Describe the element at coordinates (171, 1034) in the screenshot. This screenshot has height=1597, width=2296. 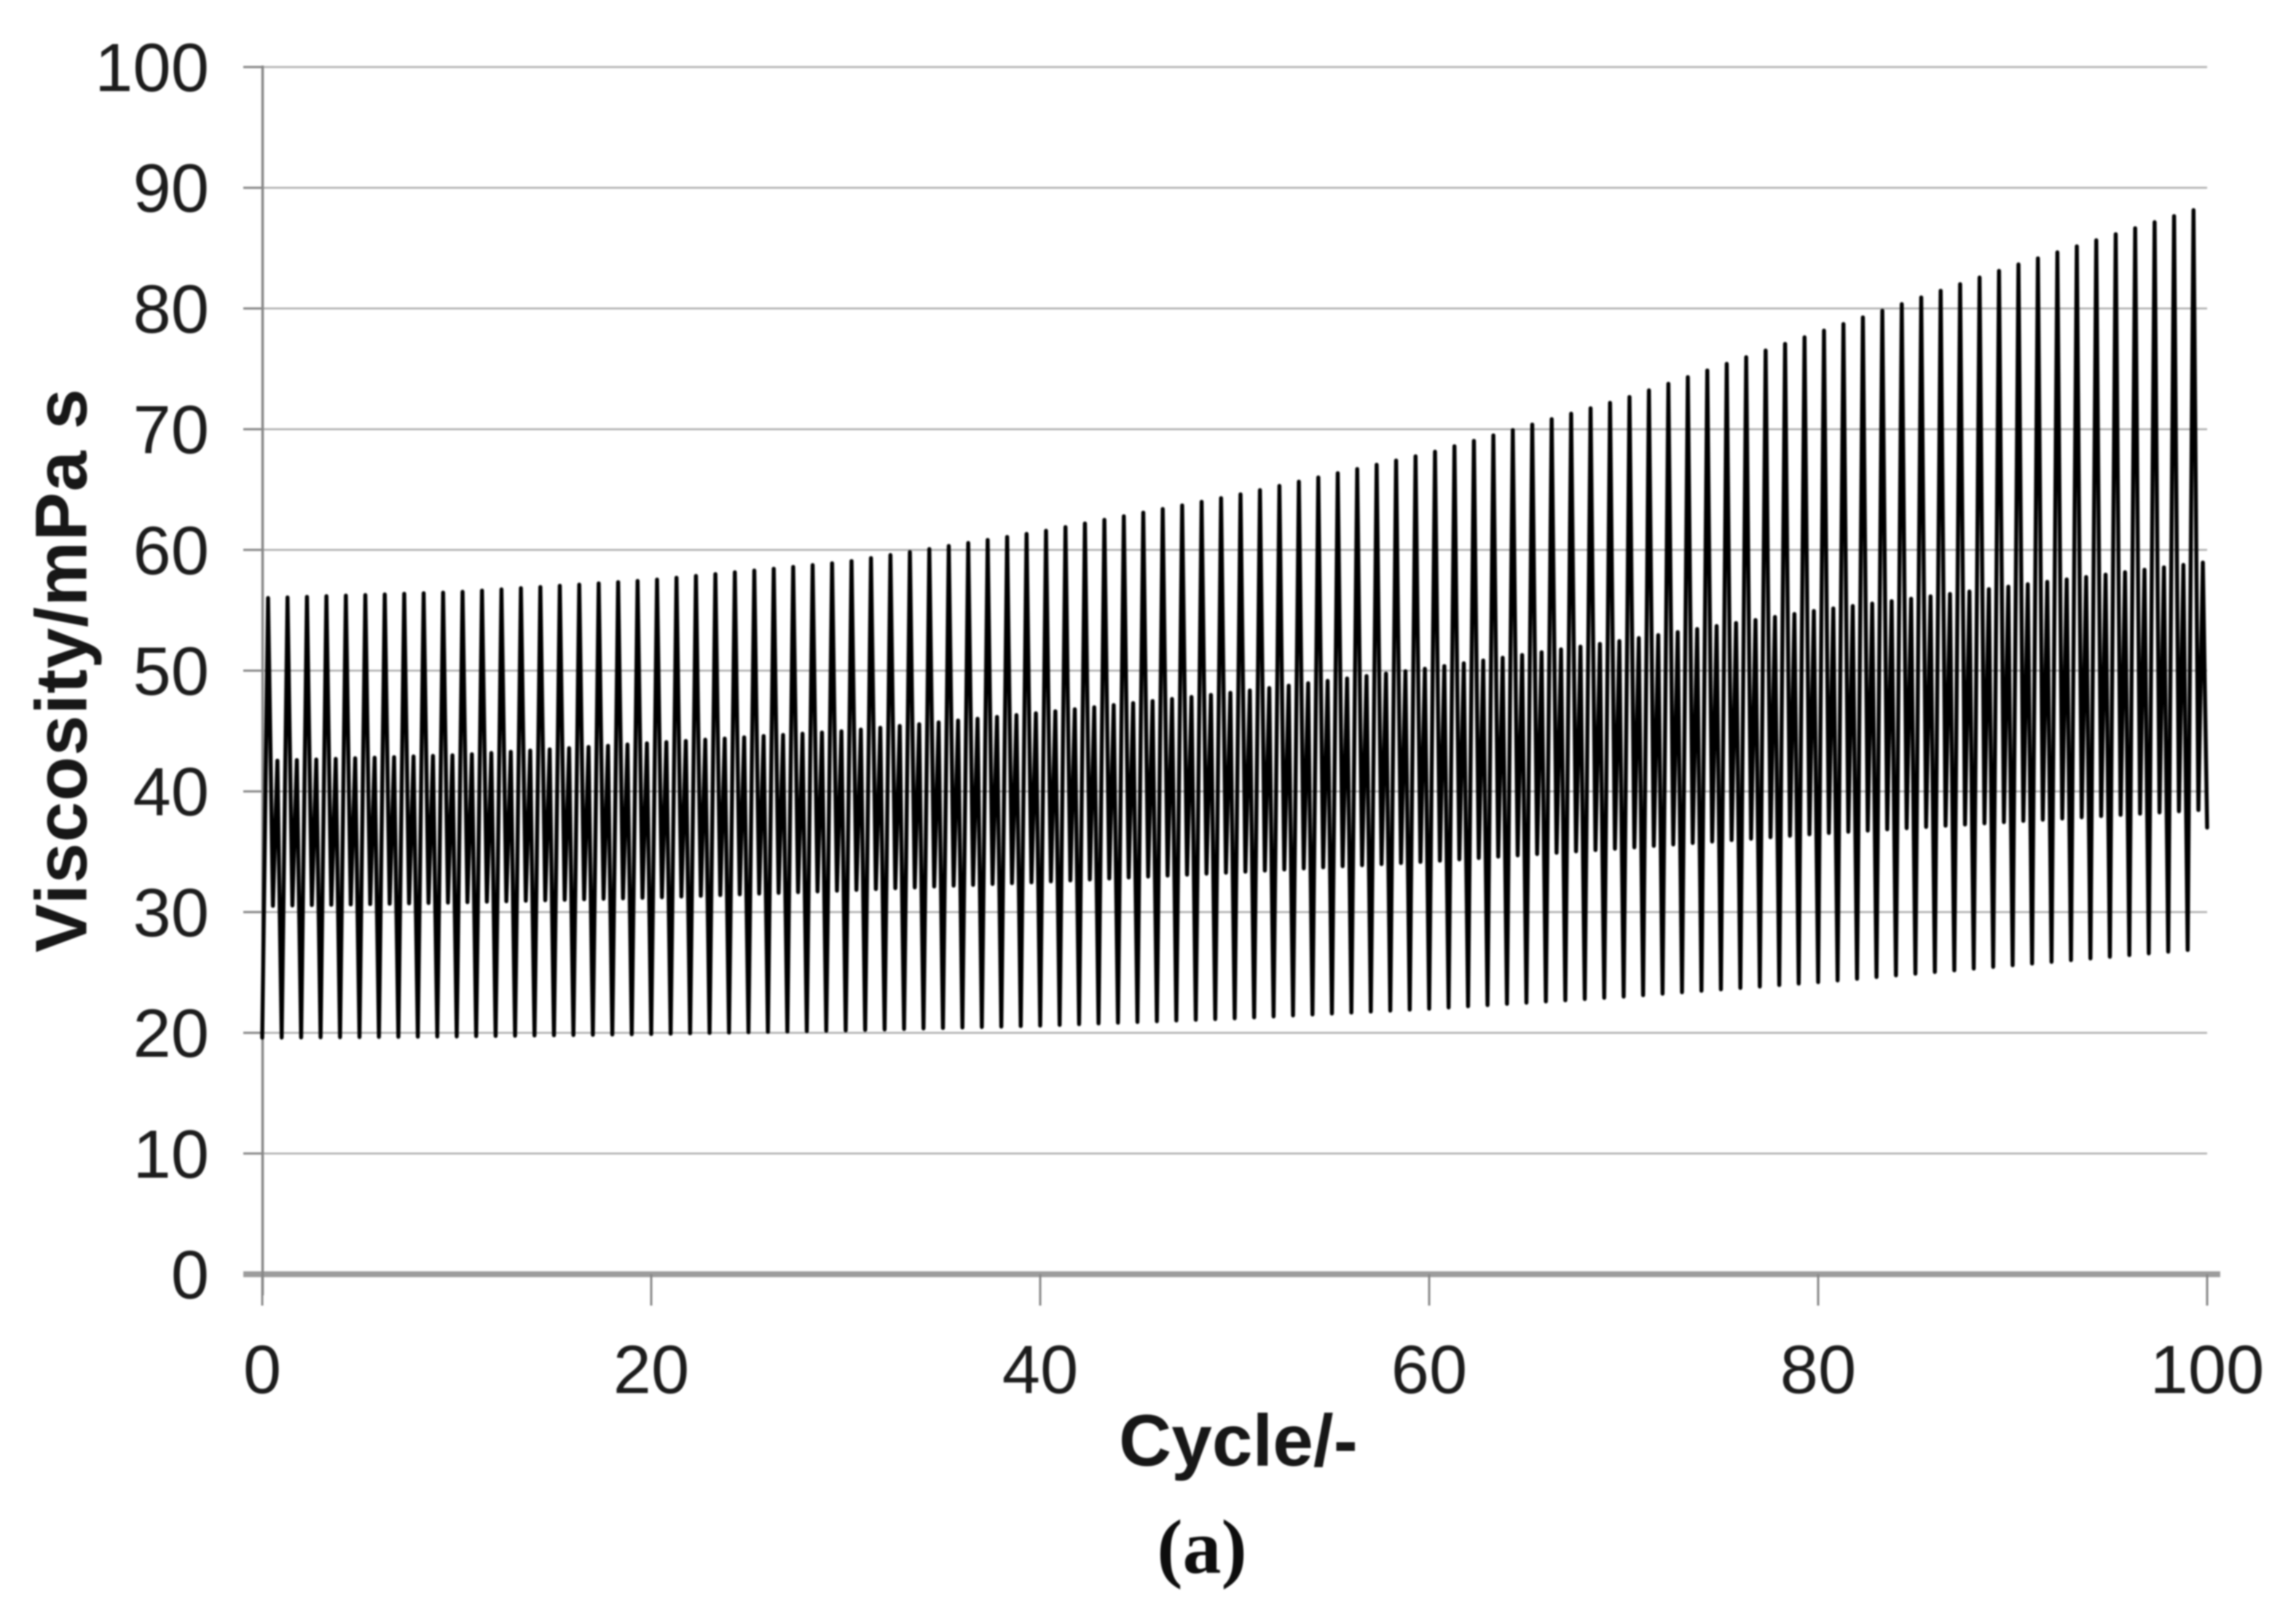
I see `y-tick-label: 20` at that location.